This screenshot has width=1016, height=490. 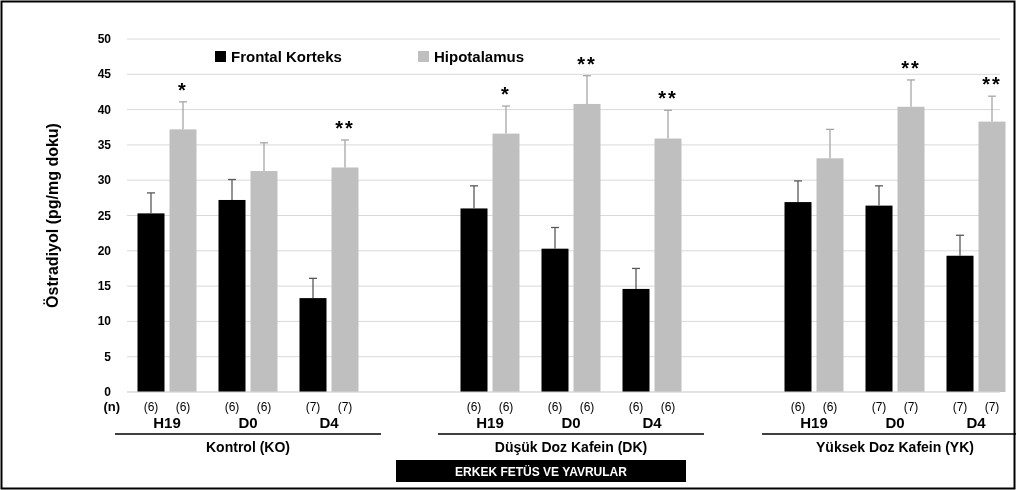 What do you see at coordinates (104, 74) in the screenshot?
I see `y-tick-label: 45` at bounding box center [104, 74].